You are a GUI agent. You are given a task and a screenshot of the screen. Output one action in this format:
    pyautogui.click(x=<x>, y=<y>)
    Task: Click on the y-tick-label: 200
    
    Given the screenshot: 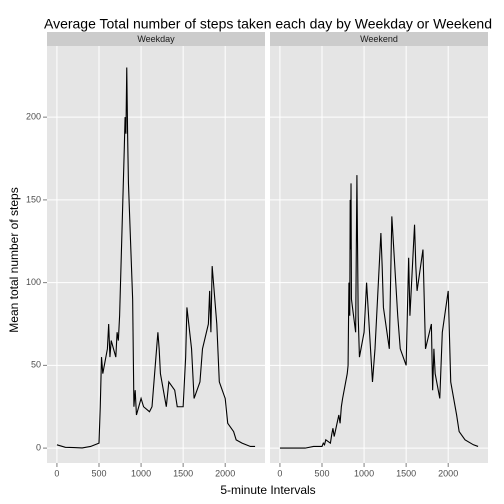 What is the action you would take?
    pyautogui.click(x=33, y=117)
    